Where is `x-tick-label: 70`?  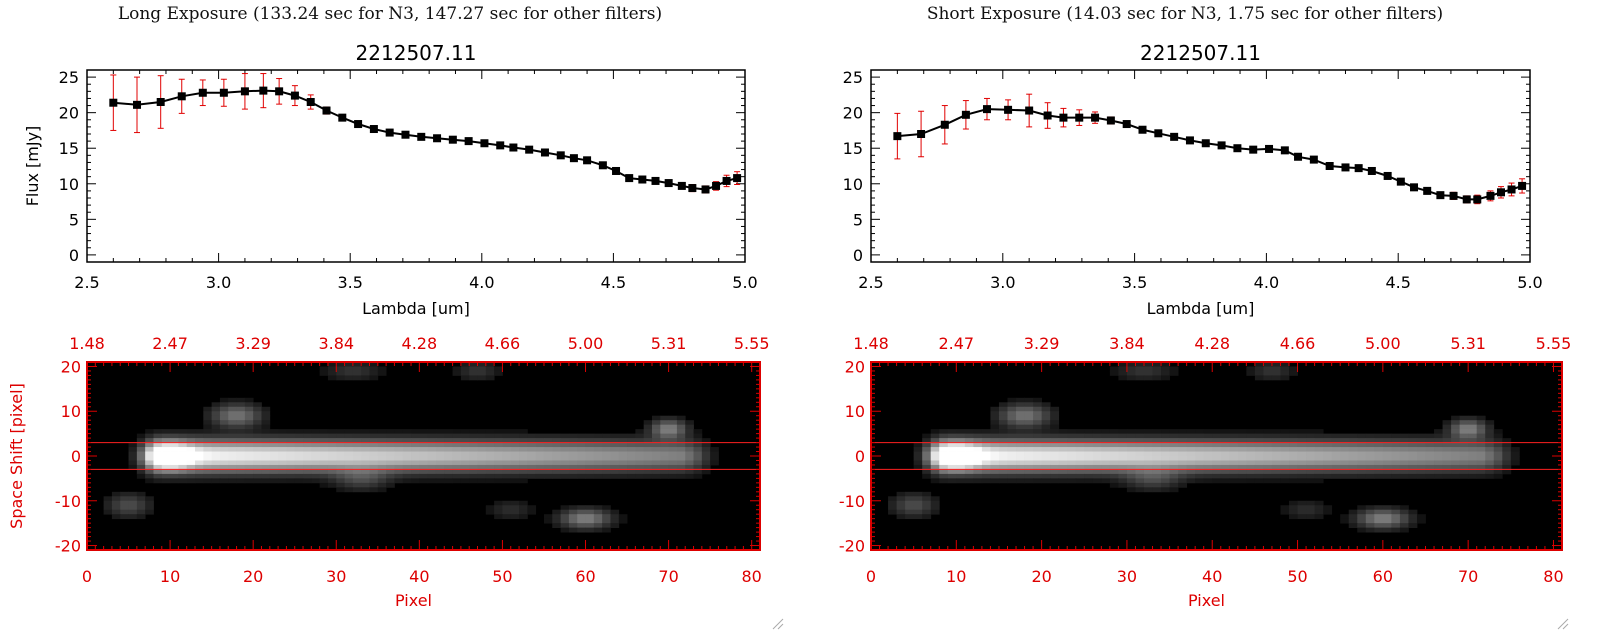 x-tick-label: 70 is located at coordinates (668, 576).